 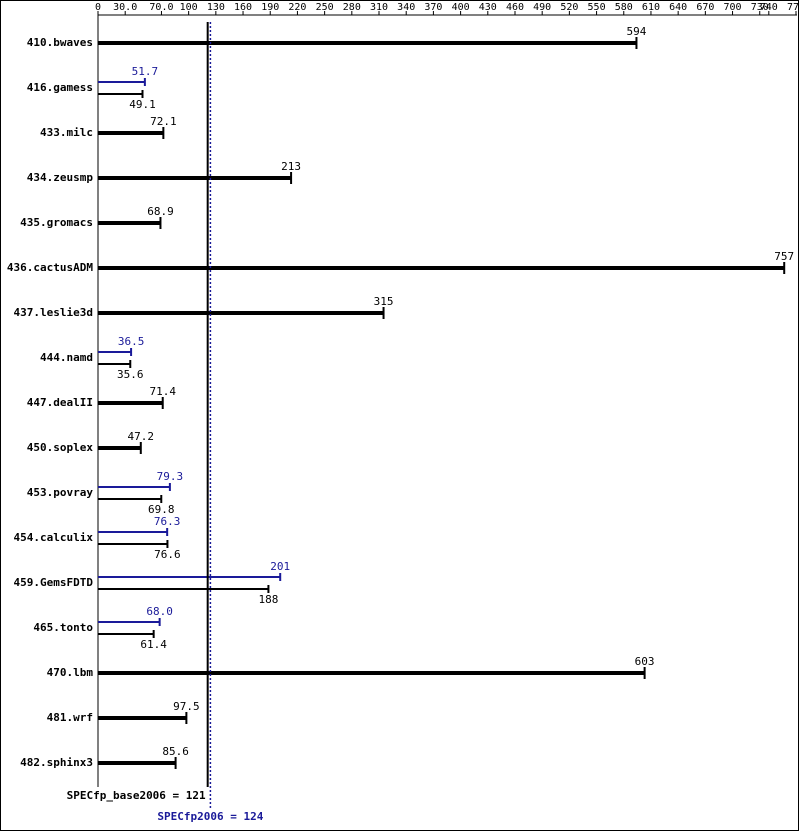 I want to click on x-tick-label: 640, so click(x=678, y=7).